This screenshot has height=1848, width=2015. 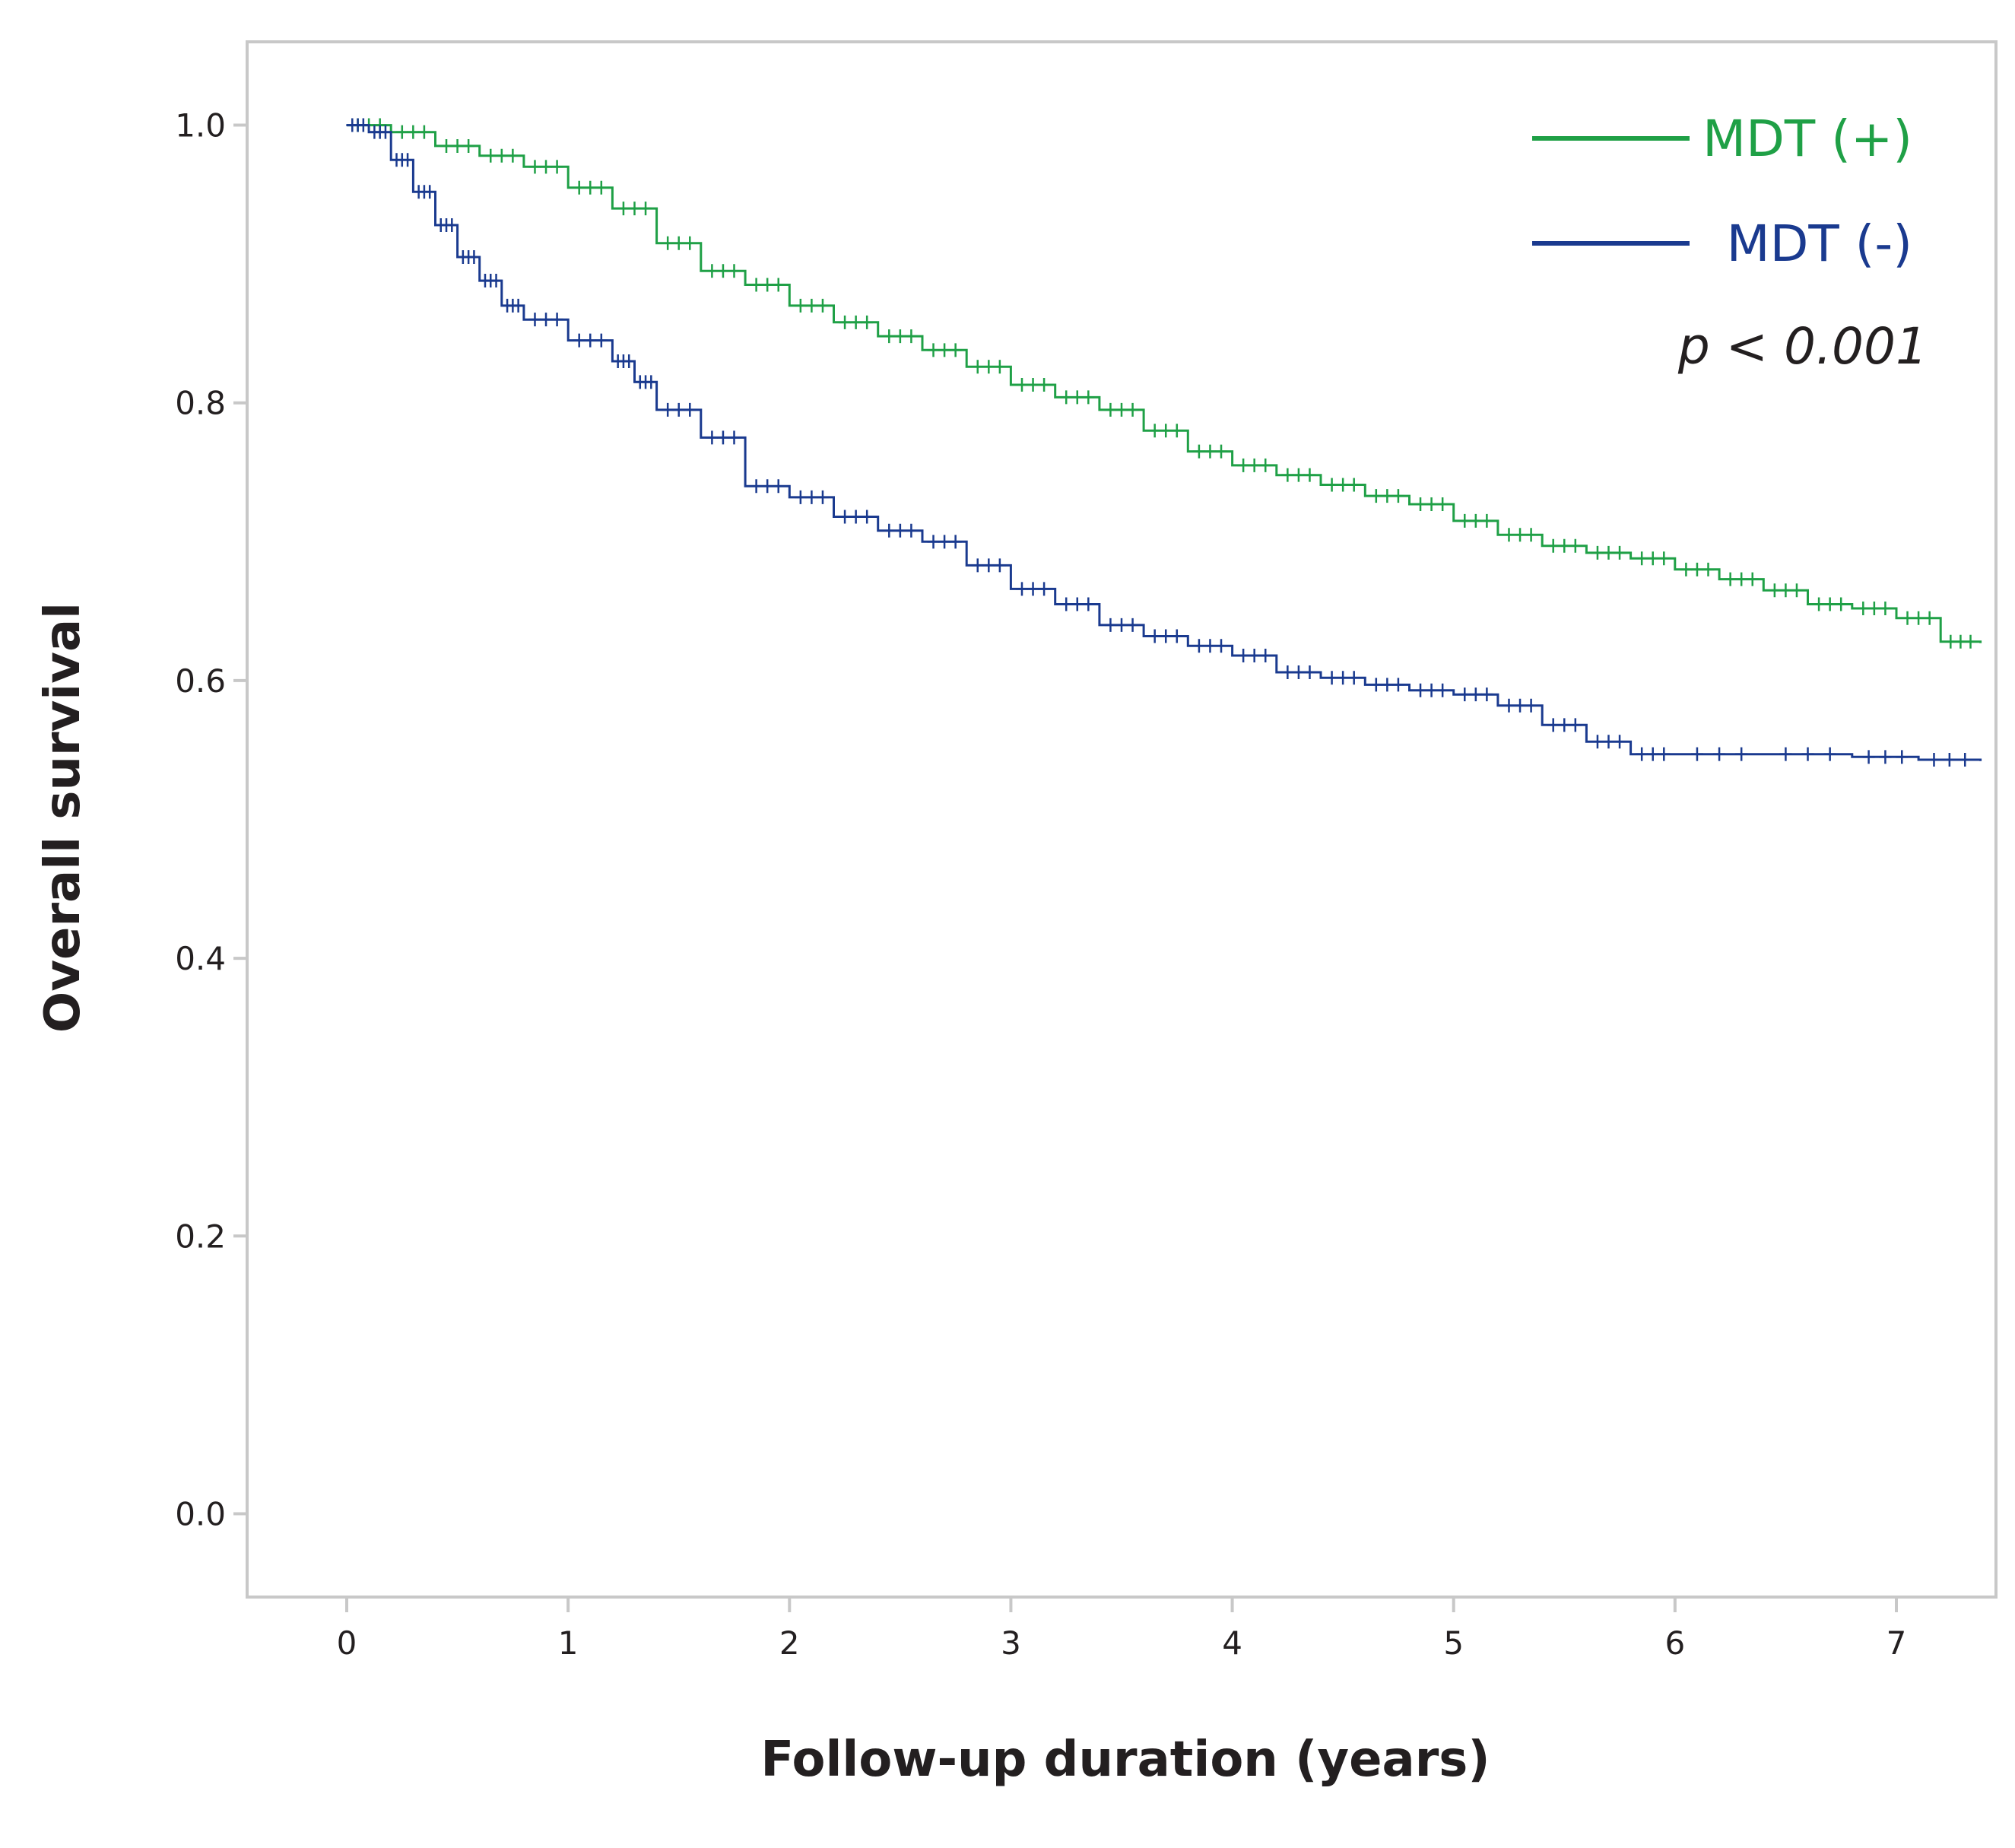 I want to click on legend-label: MDT (-), so click(x=1819, y=243).